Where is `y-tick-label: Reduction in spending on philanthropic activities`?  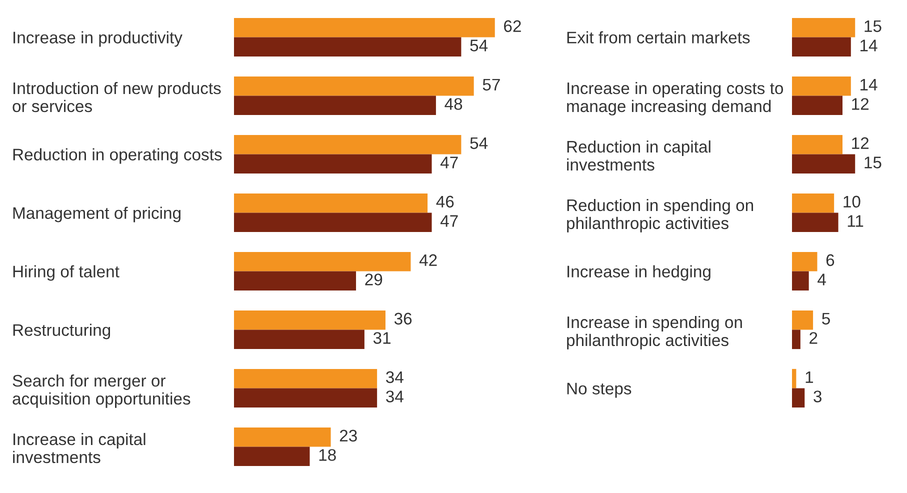
y-tick-label: Reduction in spending on philanthropic activities is located at coordinates (660, 215).